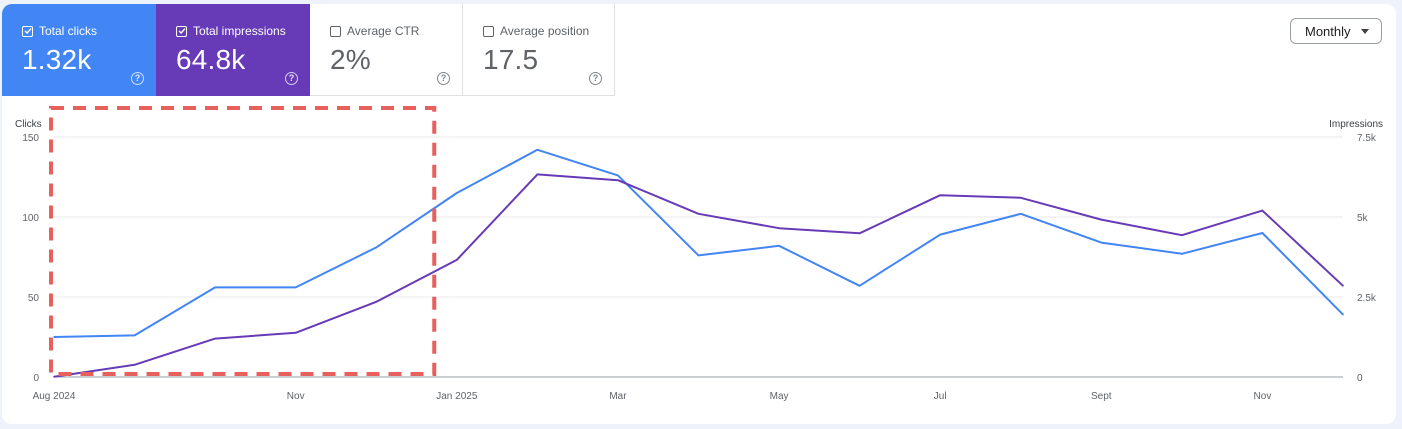 This screenshot has height=429, width=1402. What do you see at coordinates (618, 396) in the screenshot?
I see `x-axis-tick-label: Mar` at bounding box center [618, 396].